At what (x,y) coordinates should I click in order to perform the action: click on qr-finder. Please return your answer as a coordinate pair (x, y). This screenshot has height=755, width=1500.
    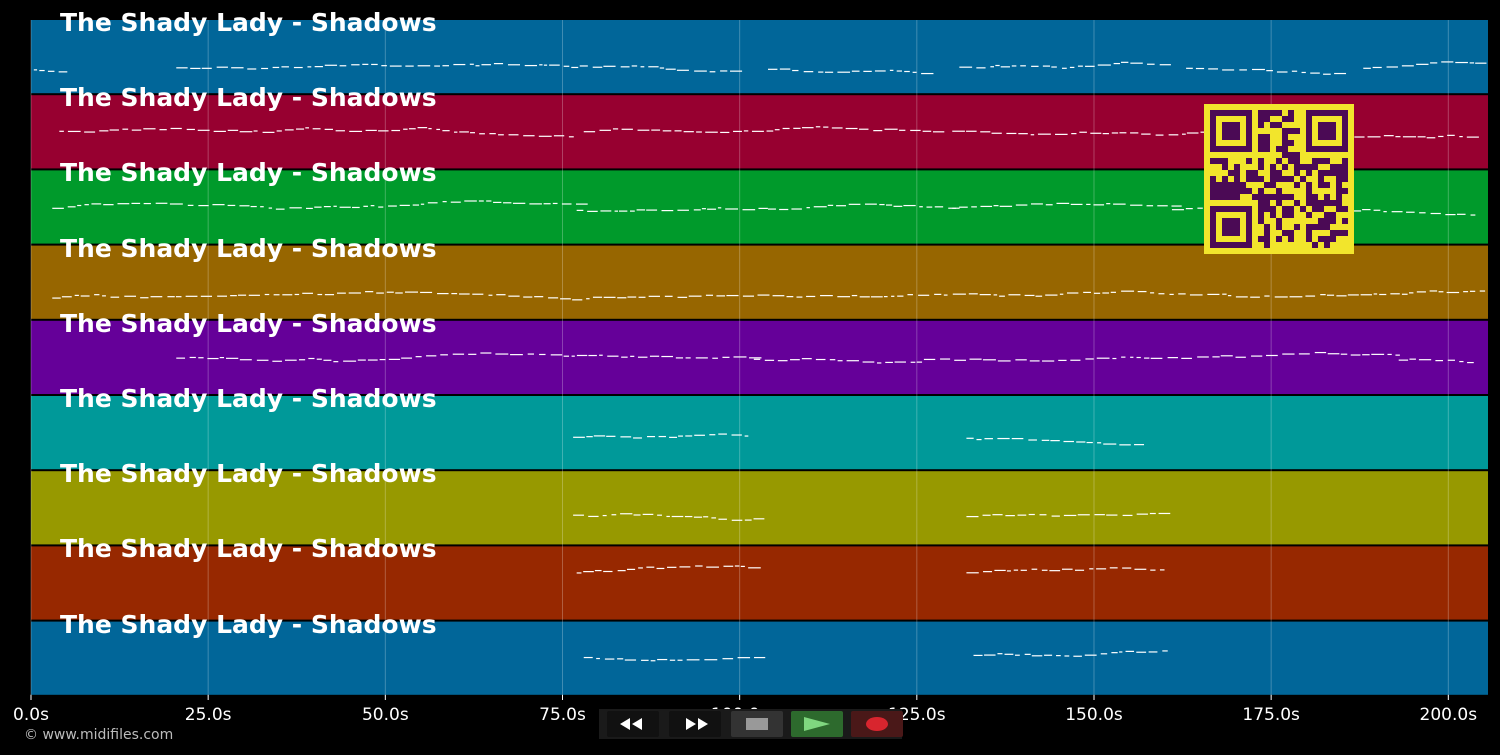
    Looking at the image, I should click on (1231, 227).